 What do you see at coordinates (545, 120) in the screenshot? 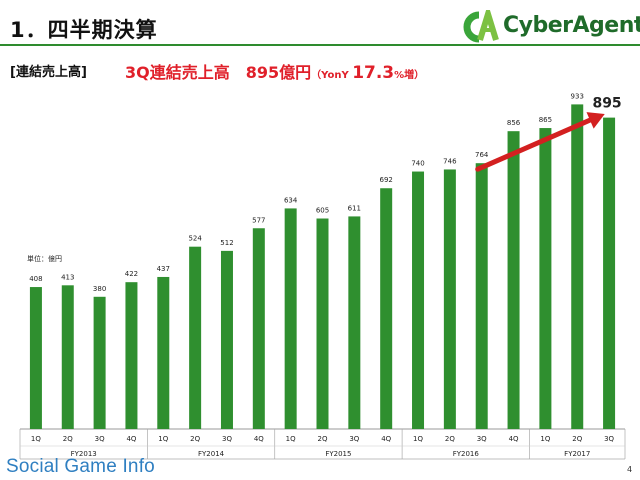
I see `data-label: 865` at bounding box center [545, 120].